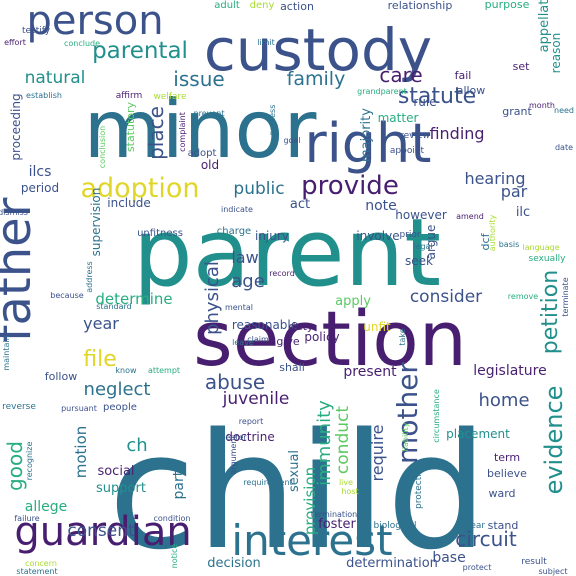  Describe the element at coordinates (507, 473) in the screenshot. I see `word-believe: believe` at that location.